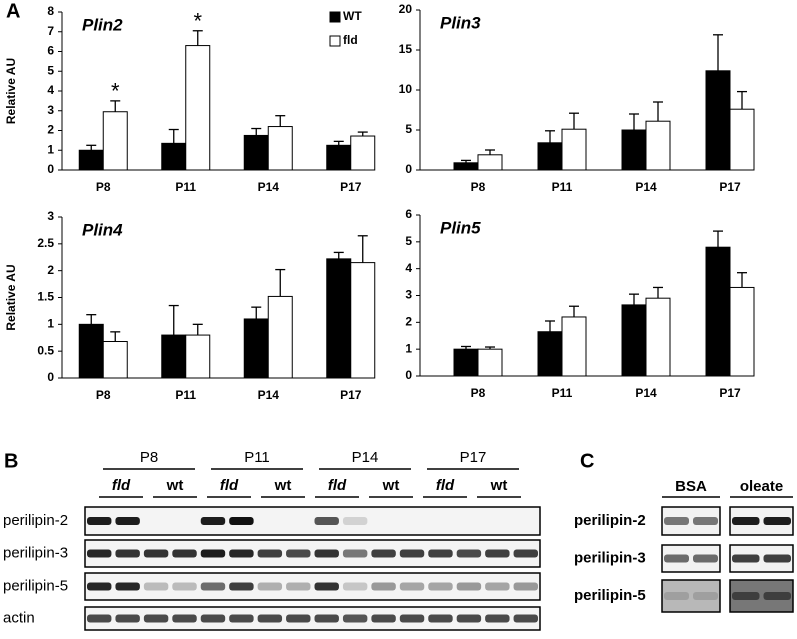  What do you see at coordinates (691, 486) in the screenshot?
I see `condition-label: BSA` at bounding box center [691, 486].